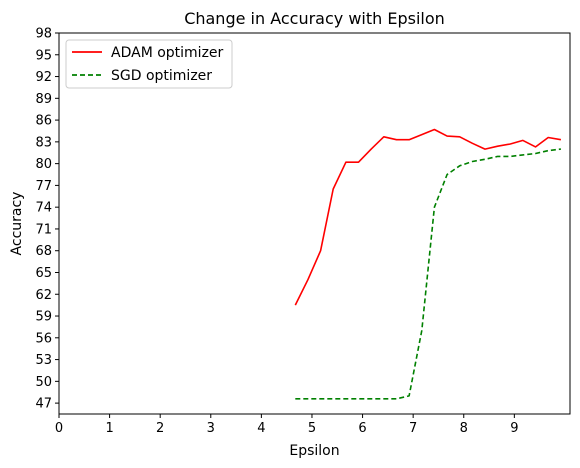 The width and height of the screenshot is (580, 468). I want to click on x-tick-label: 6, so click(362, 428).